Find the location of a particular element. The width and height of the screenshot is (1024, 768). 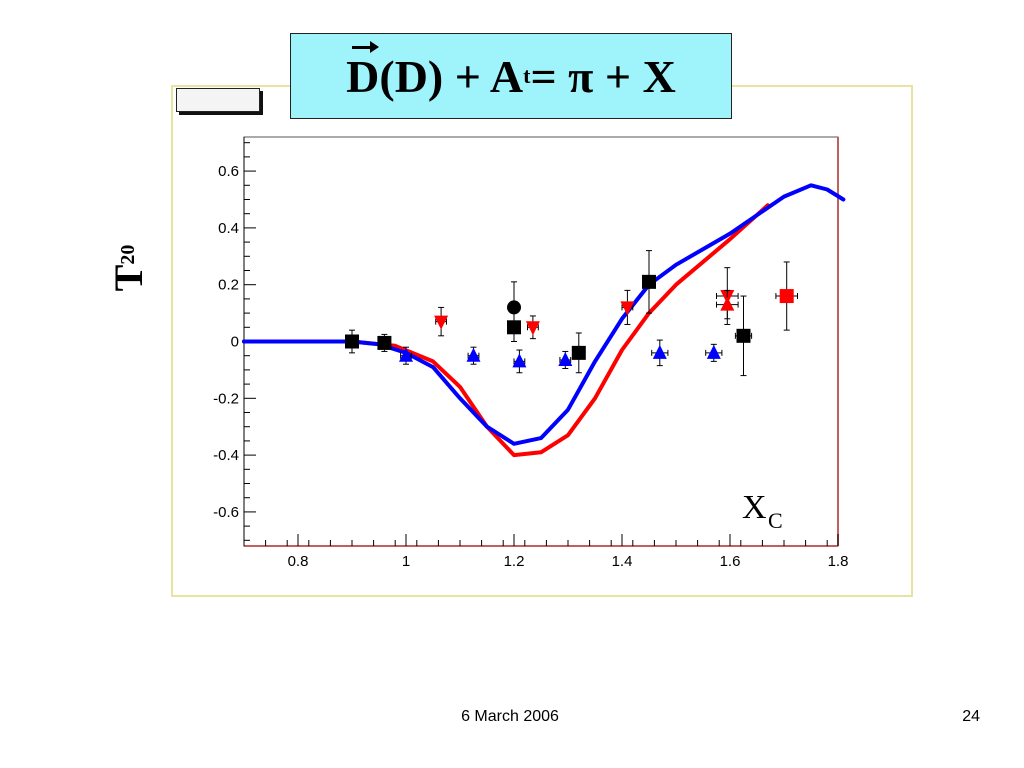

y-tick-label: 0.4 is located at coordinates (228, 228).